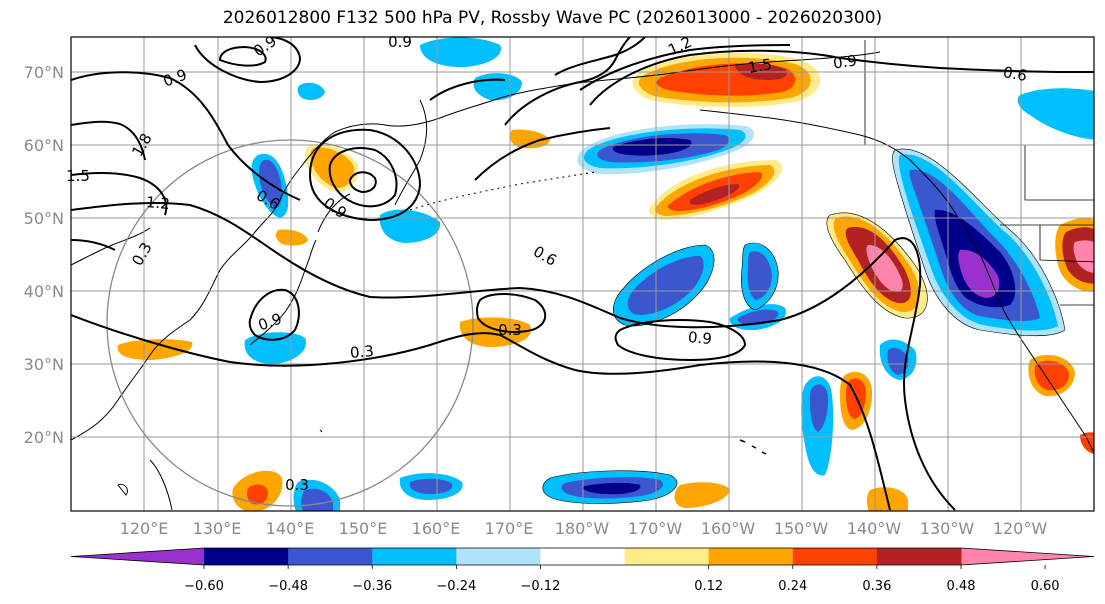 The height and width of the screenshot is (604, 1105). What do you see at coordinates (1020, 528) in the screenshot?
I see `lon-label: 120°W` at bounding box center [1020, 528].